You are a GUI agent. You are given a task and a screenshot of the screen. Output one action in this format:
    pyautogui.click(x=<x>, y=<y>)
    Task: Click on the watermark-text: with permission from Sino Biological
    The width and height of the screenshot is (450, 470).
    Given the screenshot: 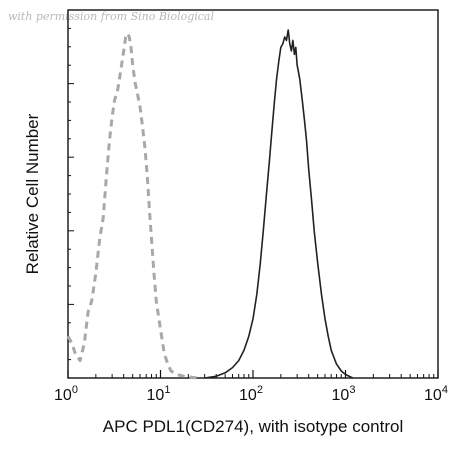 What is the action you would take?
    pyautogui.click(x=111, y=16)
    